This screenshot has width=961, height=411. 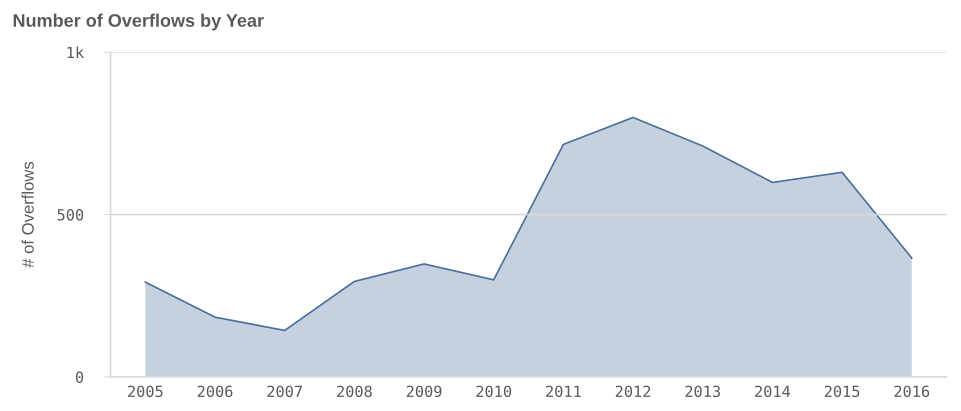 I want to click on x-tick-label: 2015, so click(x=842, y=392).